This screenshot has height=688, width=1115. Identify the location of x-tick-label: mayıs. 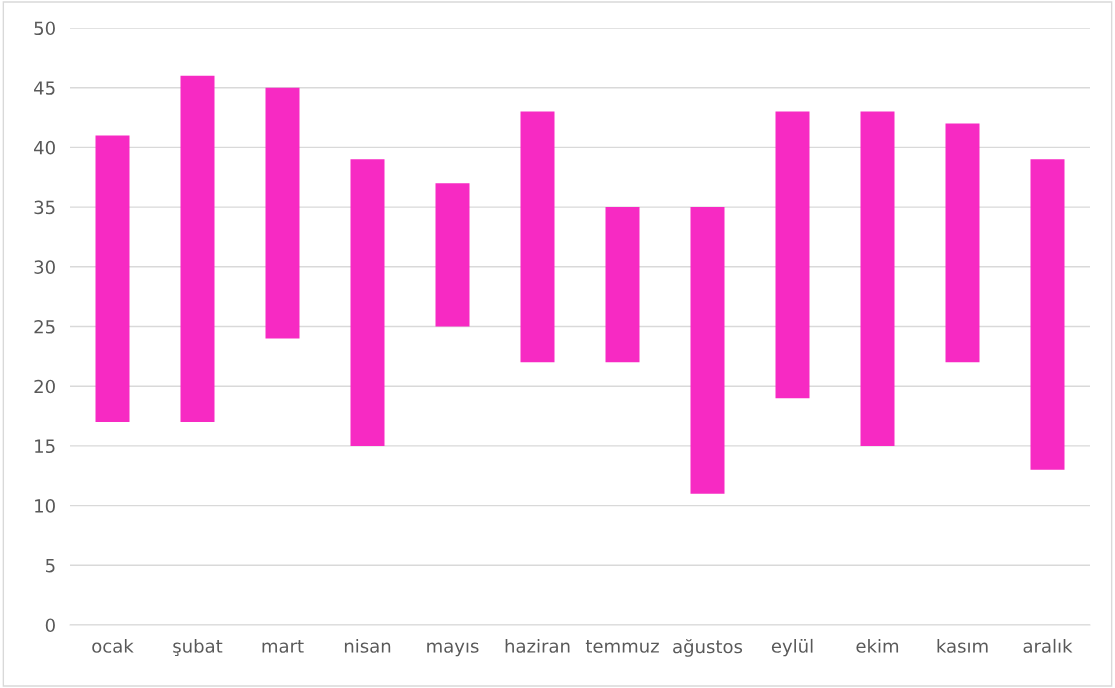
(453, 649).